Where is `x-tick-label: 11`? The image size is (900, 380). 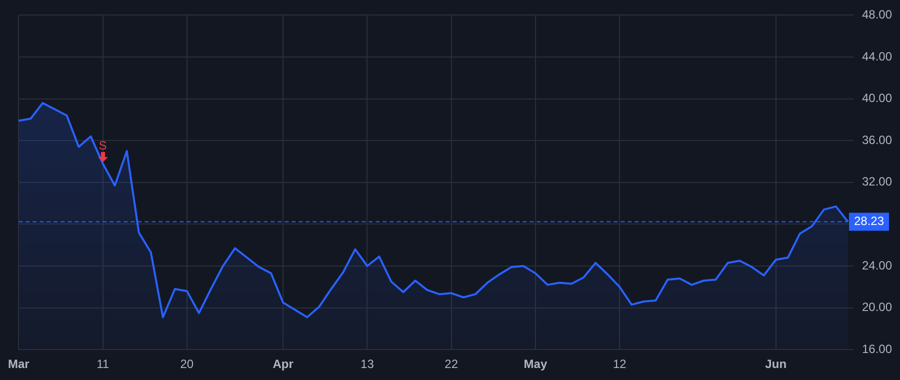
x-tick-label: 11 is located at coordinates (103, 364).